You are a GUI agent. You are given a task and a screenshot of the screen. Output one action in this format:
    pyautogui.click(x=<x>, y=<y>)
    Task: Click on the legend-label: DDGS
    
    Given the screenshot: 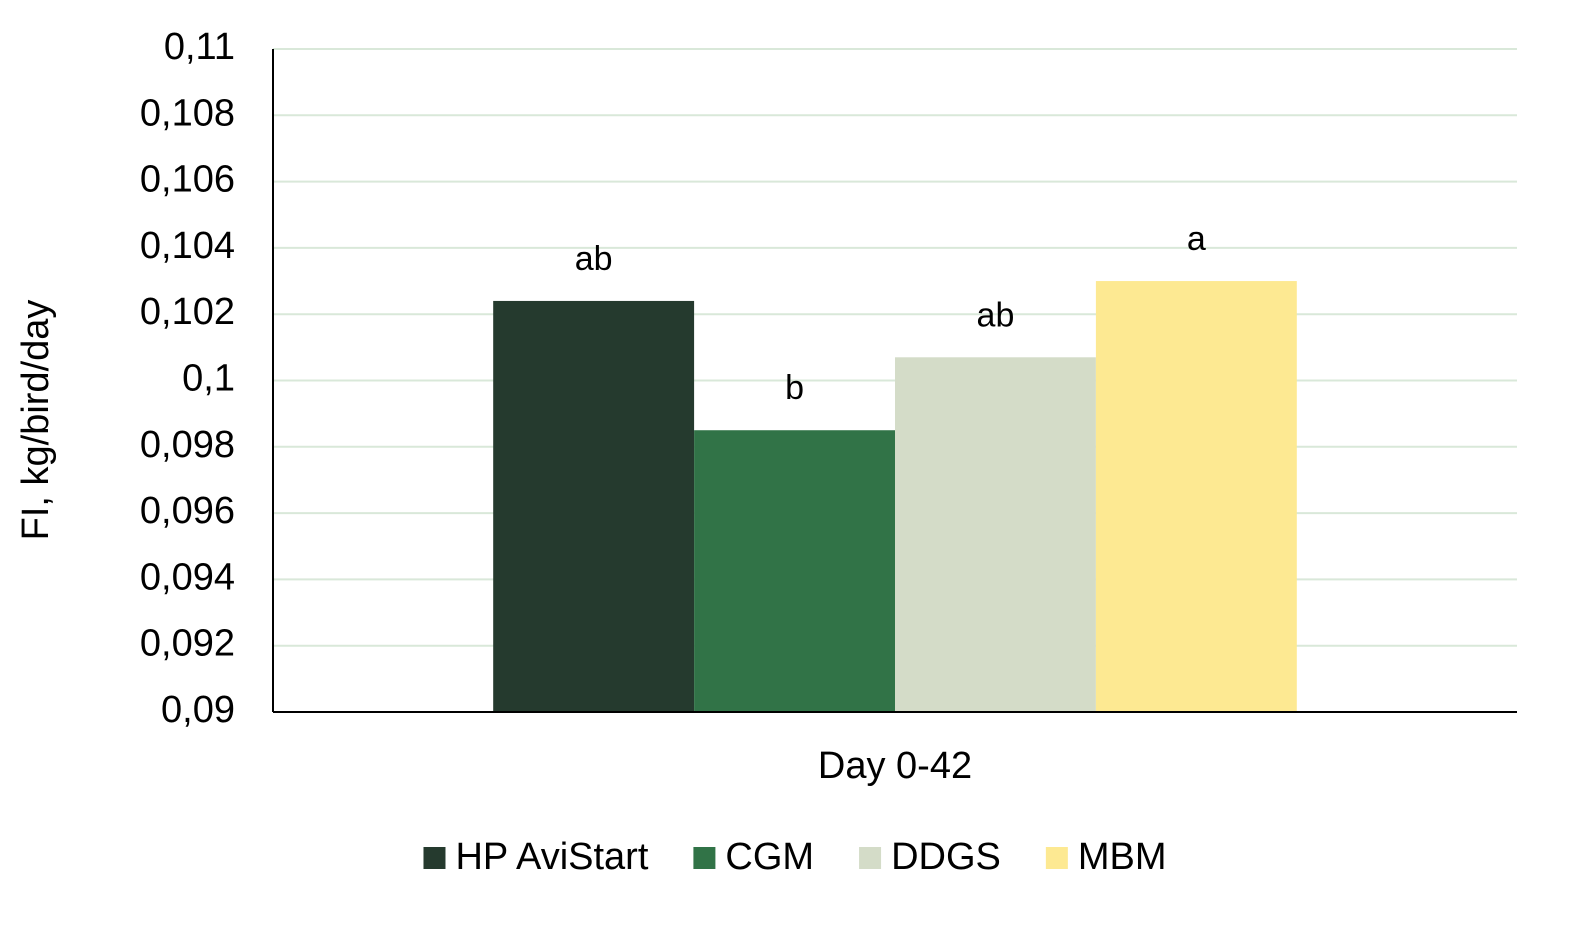 What is the action you would take?
    pyautogui.click(x=946, y=857)
    